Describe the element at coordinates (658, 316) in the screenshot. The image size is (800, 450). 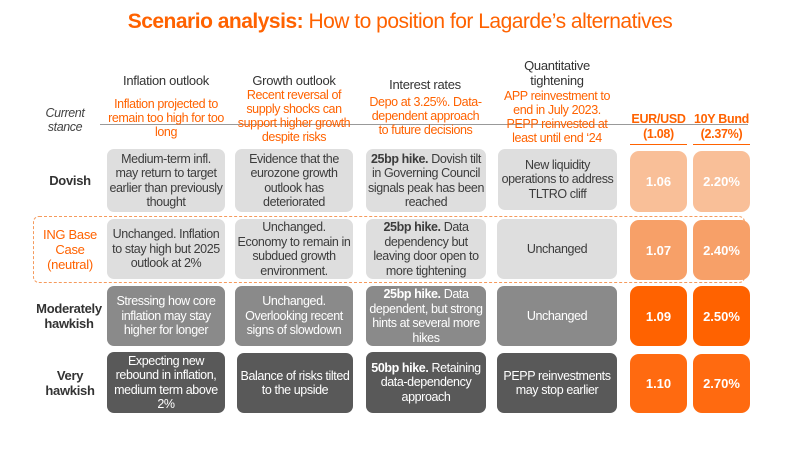
I see `moderate-eurusd: 1.09` at that location.